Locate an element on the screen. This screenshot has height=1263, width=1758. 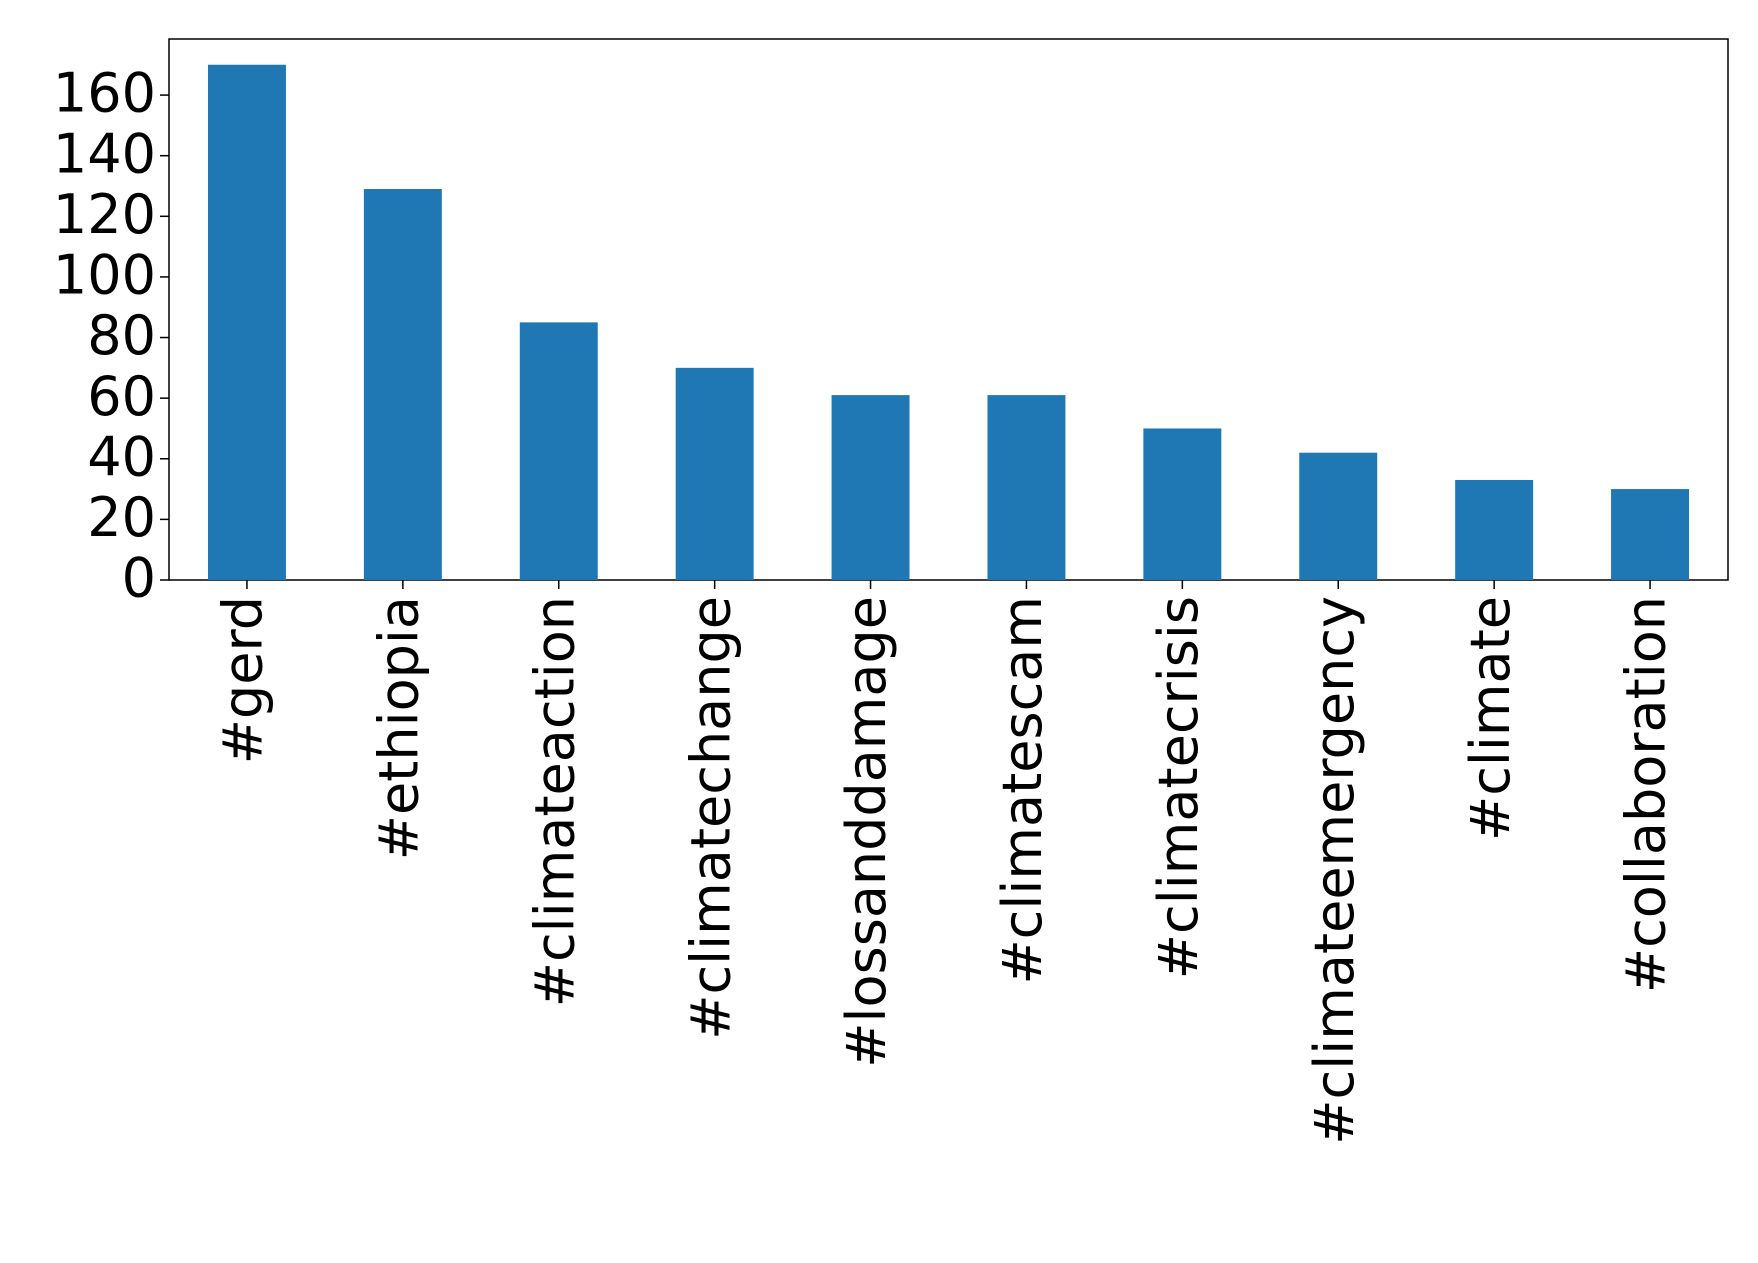
y-tick-label: 40 is located at coordinates (121, 456).